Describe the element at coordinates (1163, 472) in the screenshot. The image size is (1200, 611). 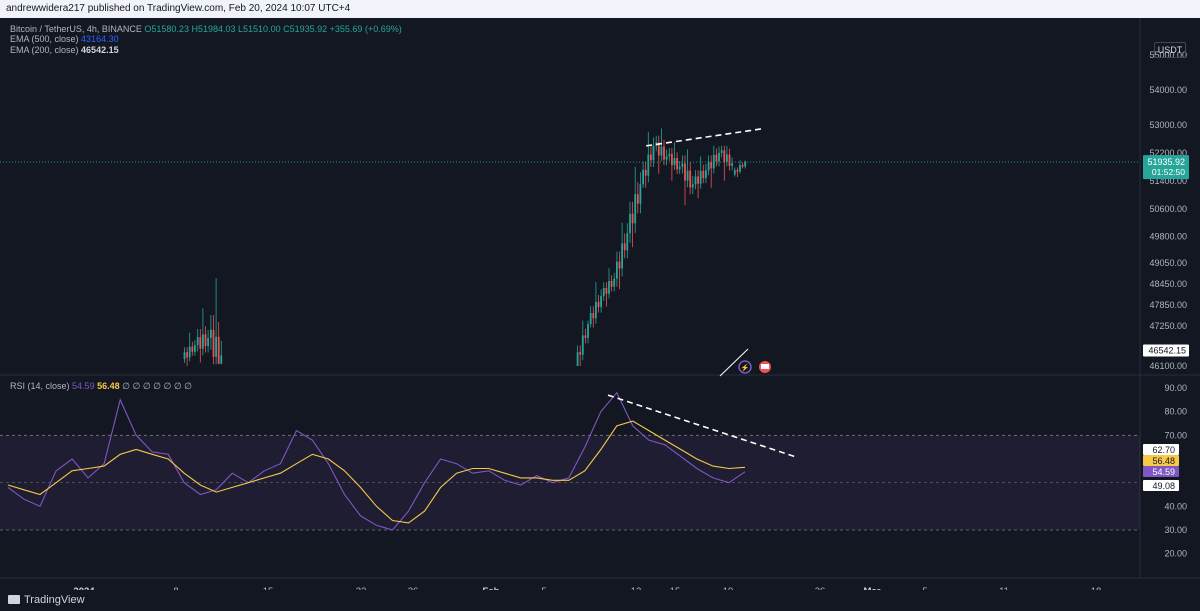
I see `rsi-value-badge-label: 54.59` at that location.